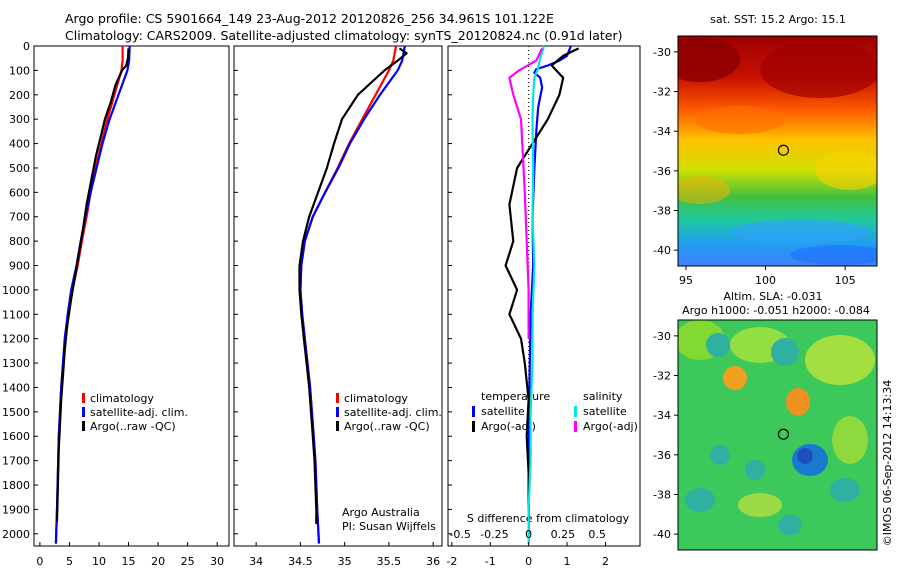 The image size is (900, 580). What do you see at coordinates (494, 534) in the screenshot?
I see `salinity-diff-tick-label: -0.25` at bounding box center [494, 534].